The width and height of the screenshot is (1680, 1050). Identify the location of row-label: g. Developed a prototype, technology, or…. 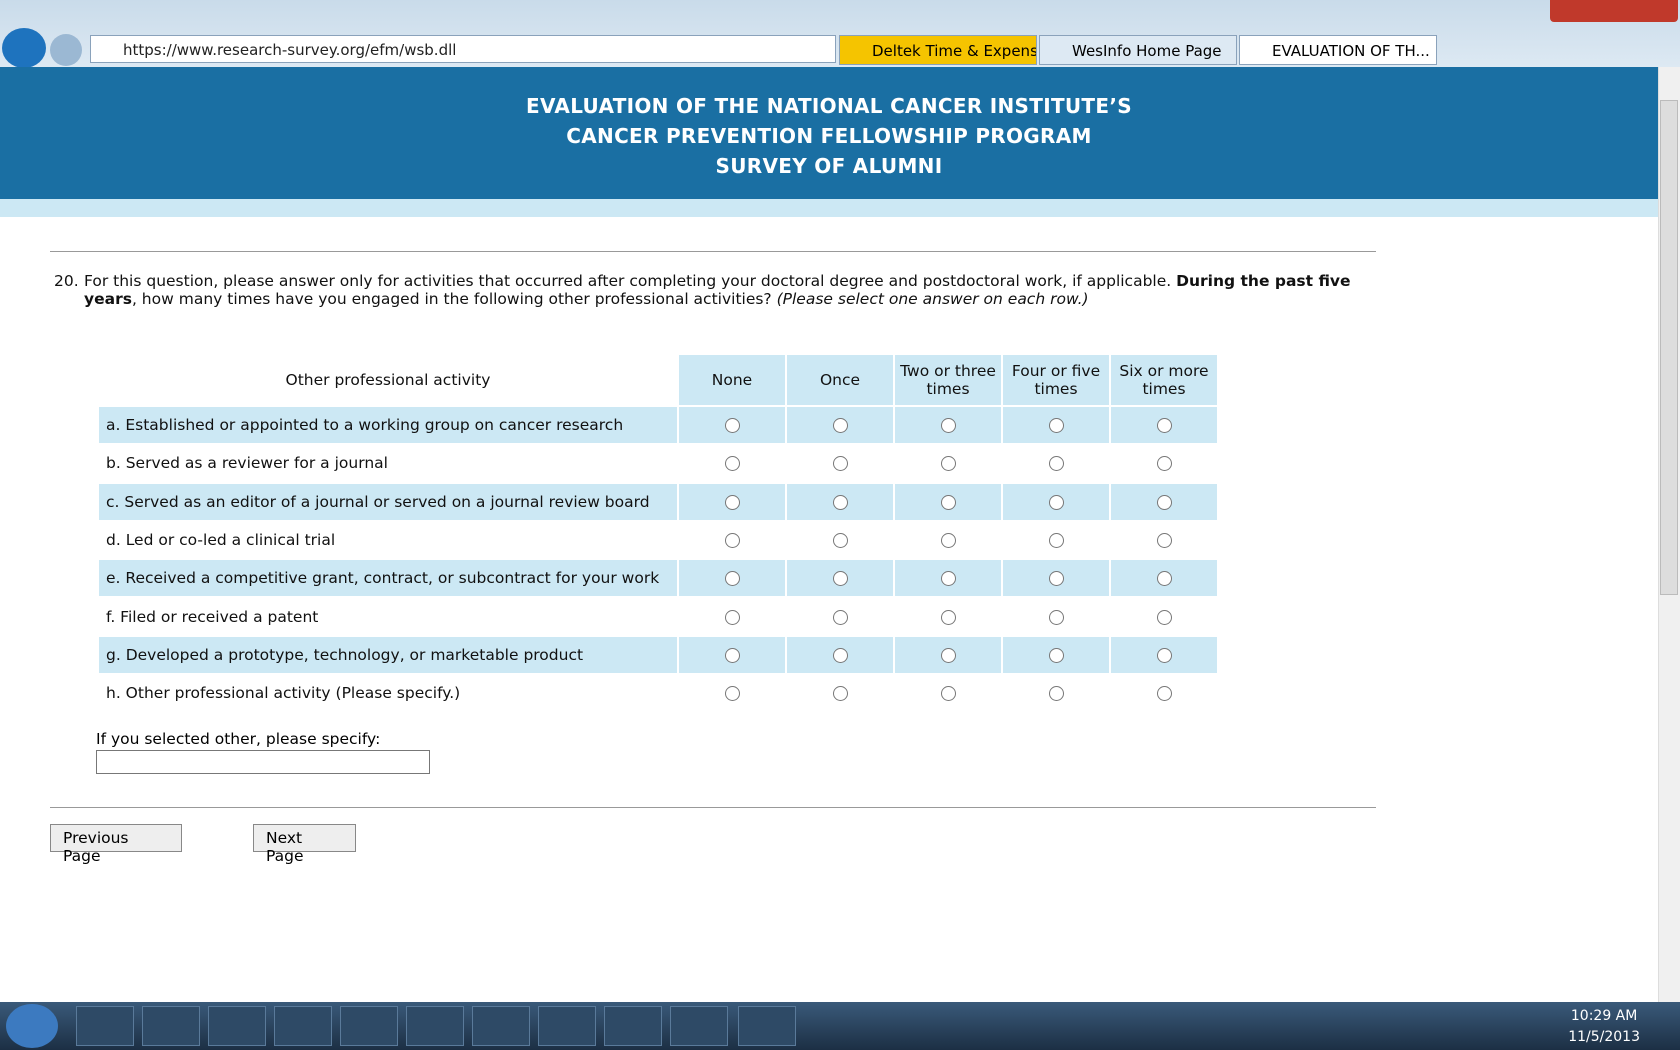
(388, 655).